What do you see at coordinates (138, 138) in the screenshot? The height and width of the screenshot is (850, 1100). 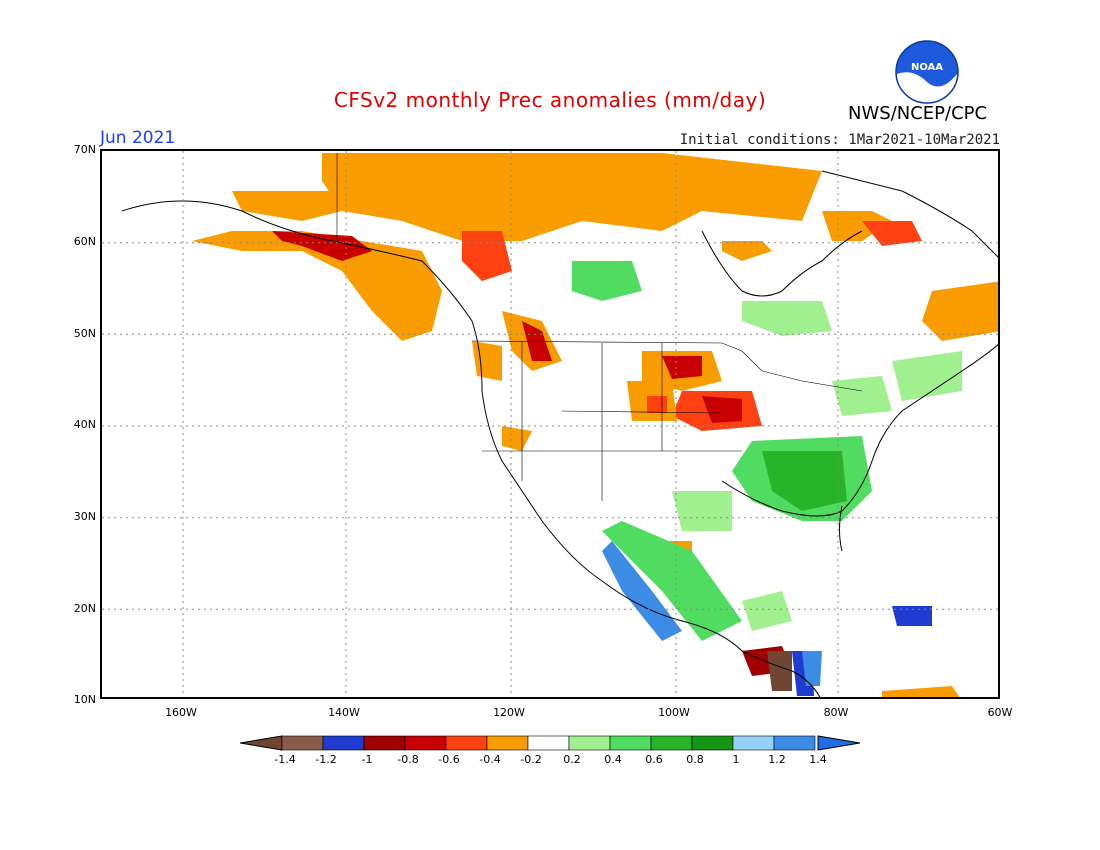 I see `forecast-month: Jun 2021` at bounding box center [138, 138].